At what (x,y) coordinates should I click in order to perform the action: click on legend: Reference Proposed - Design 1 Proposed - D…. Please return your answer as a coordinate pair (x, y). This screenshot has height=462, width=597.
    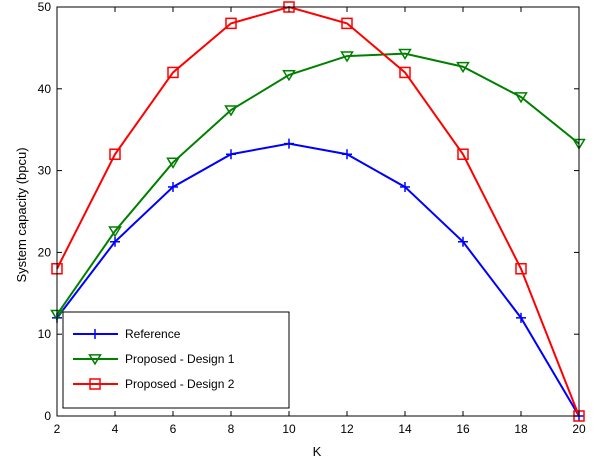
    Looking at the image, I should click on (176, 360).